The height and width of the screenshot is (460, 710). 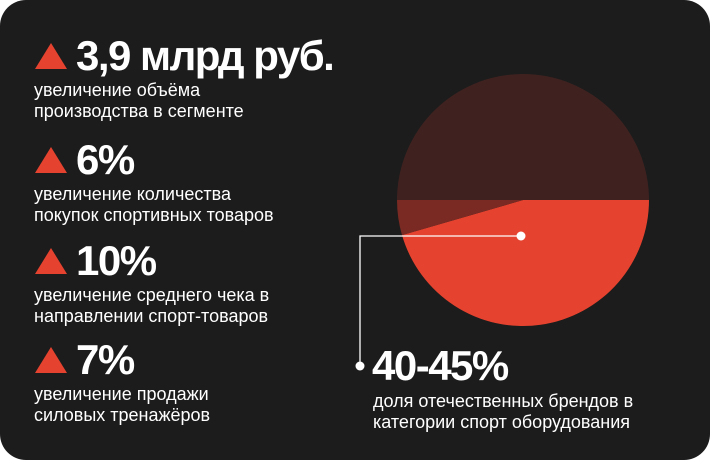 I want to click on stat-description-line: силовых тренажёров, so click(x=122, y=415).